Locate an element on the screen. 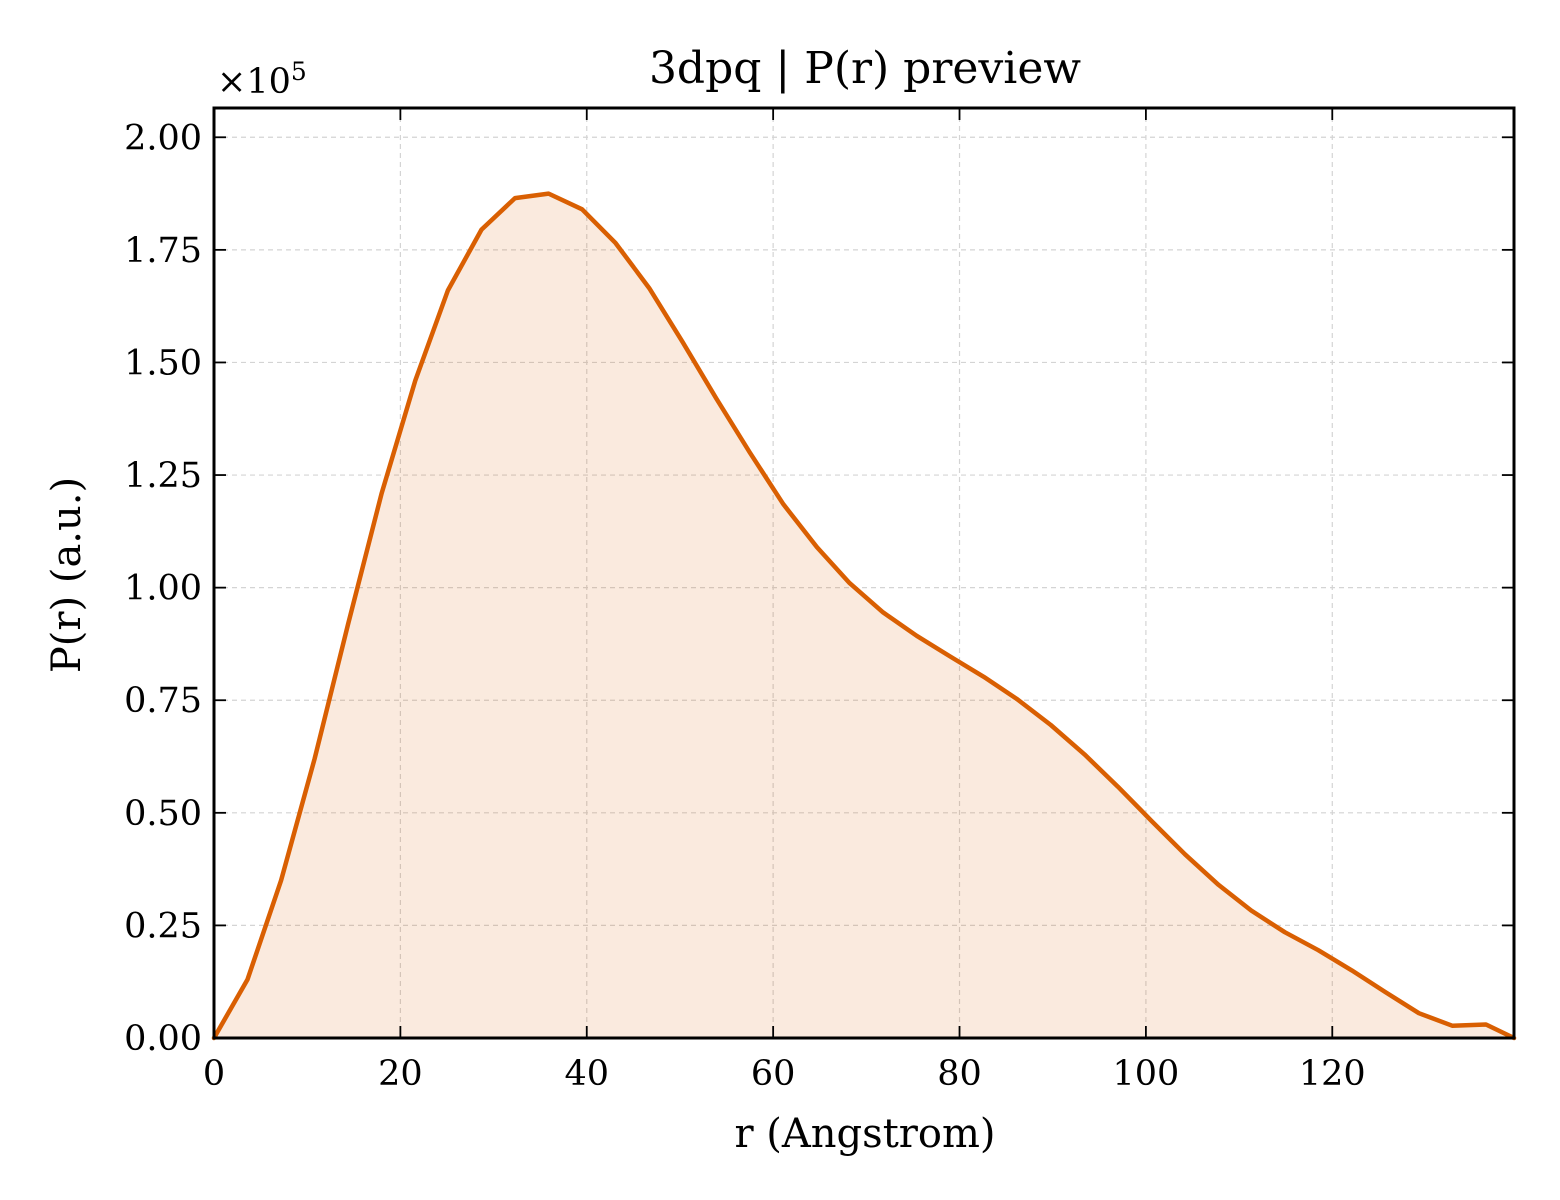 The height and width of the screenshot is (1200, 1560). x-tick-label: 100 is located at coordinates (1145, 1074).